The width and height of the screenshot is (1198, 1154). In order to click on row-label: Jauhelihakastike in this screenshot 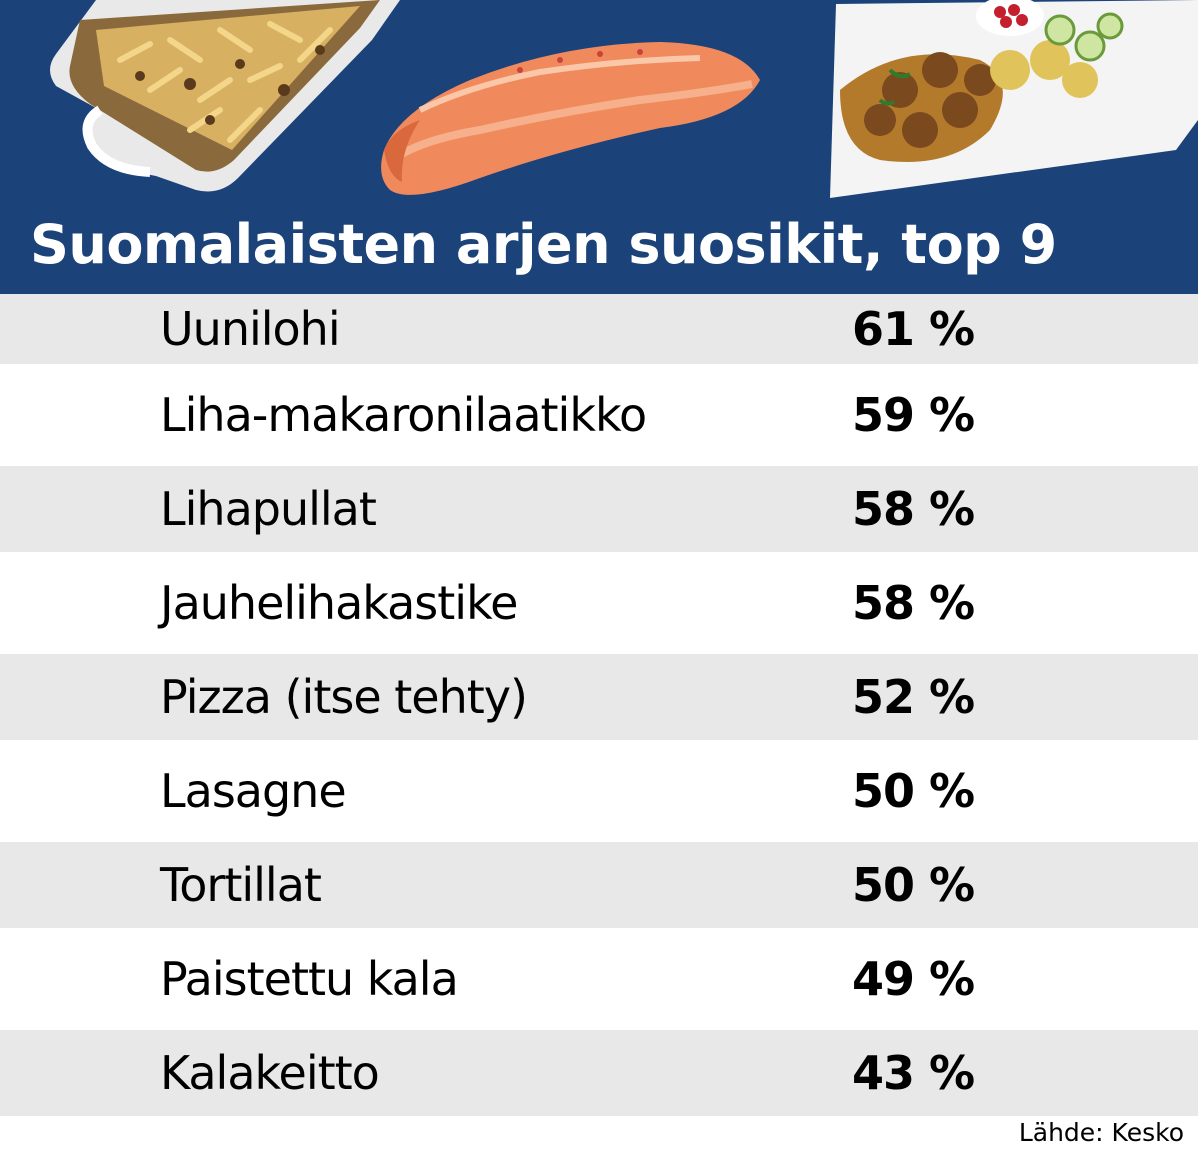, I will do `click(339, 603)`.